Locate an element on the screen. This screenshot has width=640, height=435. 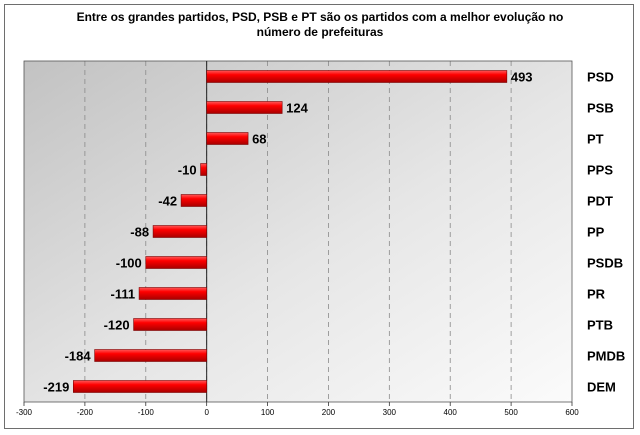
category-label-pmdb: PMDB is located at coordinates (606, 356).